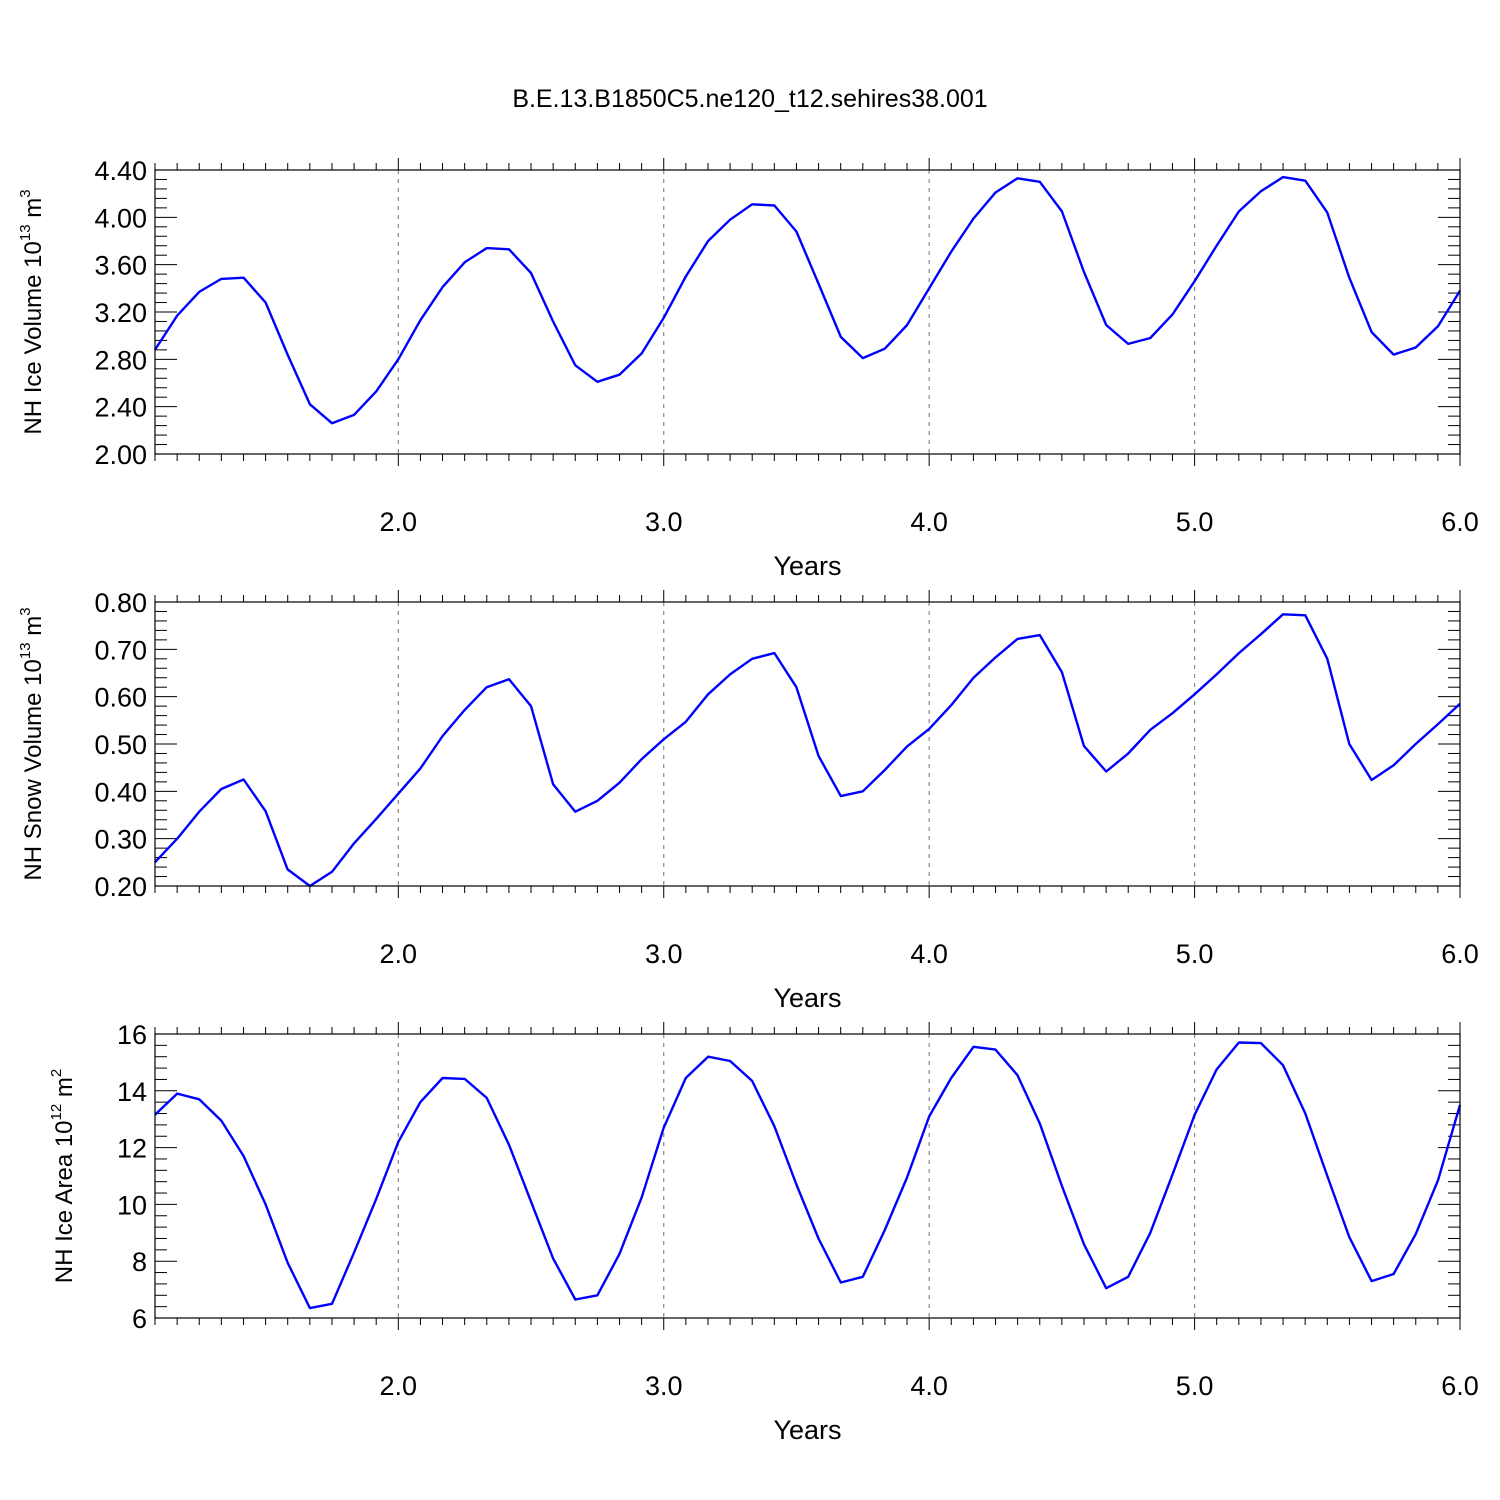  I want to click on y-axis-label: NH Snow Volume 1013 m3, so click(32, 743).